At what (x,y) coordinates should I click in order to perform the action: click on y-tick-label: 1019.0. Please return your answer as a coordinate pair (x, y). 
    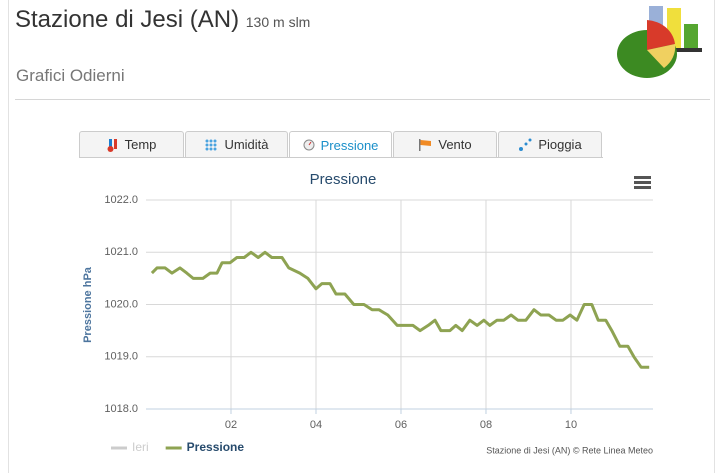
    Looking at the image, I should click on (121, 357).